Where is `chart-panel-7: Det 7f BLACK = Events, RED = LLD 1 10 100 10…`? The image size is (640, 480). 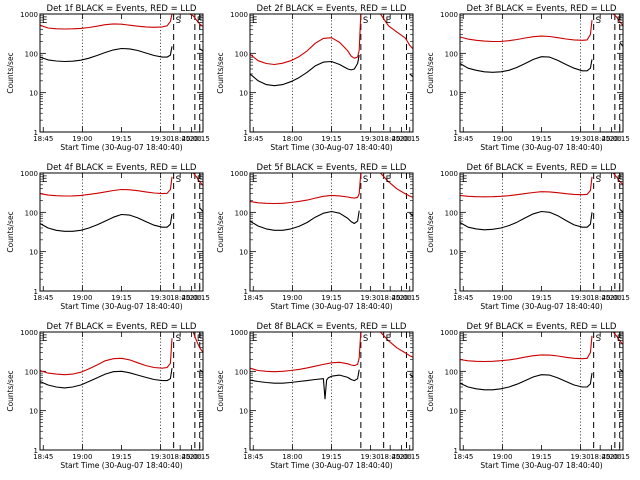
chart-panel-7: Det 7f BLACK = Events, RED = LLD 1 10 100 10… is located at coordinates (108, 396).